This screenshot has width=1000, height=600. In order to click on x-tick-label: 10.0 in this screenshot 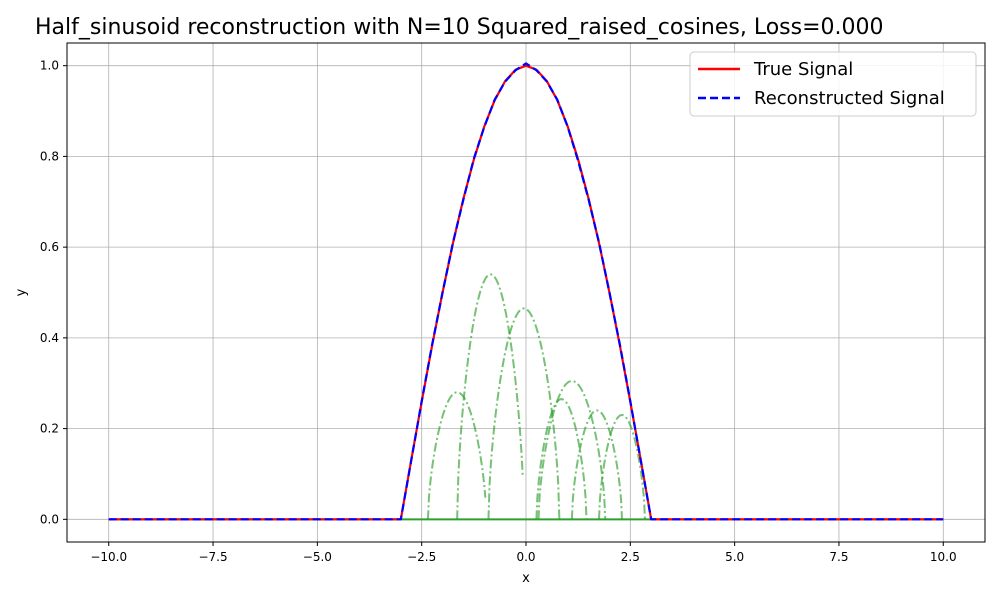, I will do `click(943, 557)`.